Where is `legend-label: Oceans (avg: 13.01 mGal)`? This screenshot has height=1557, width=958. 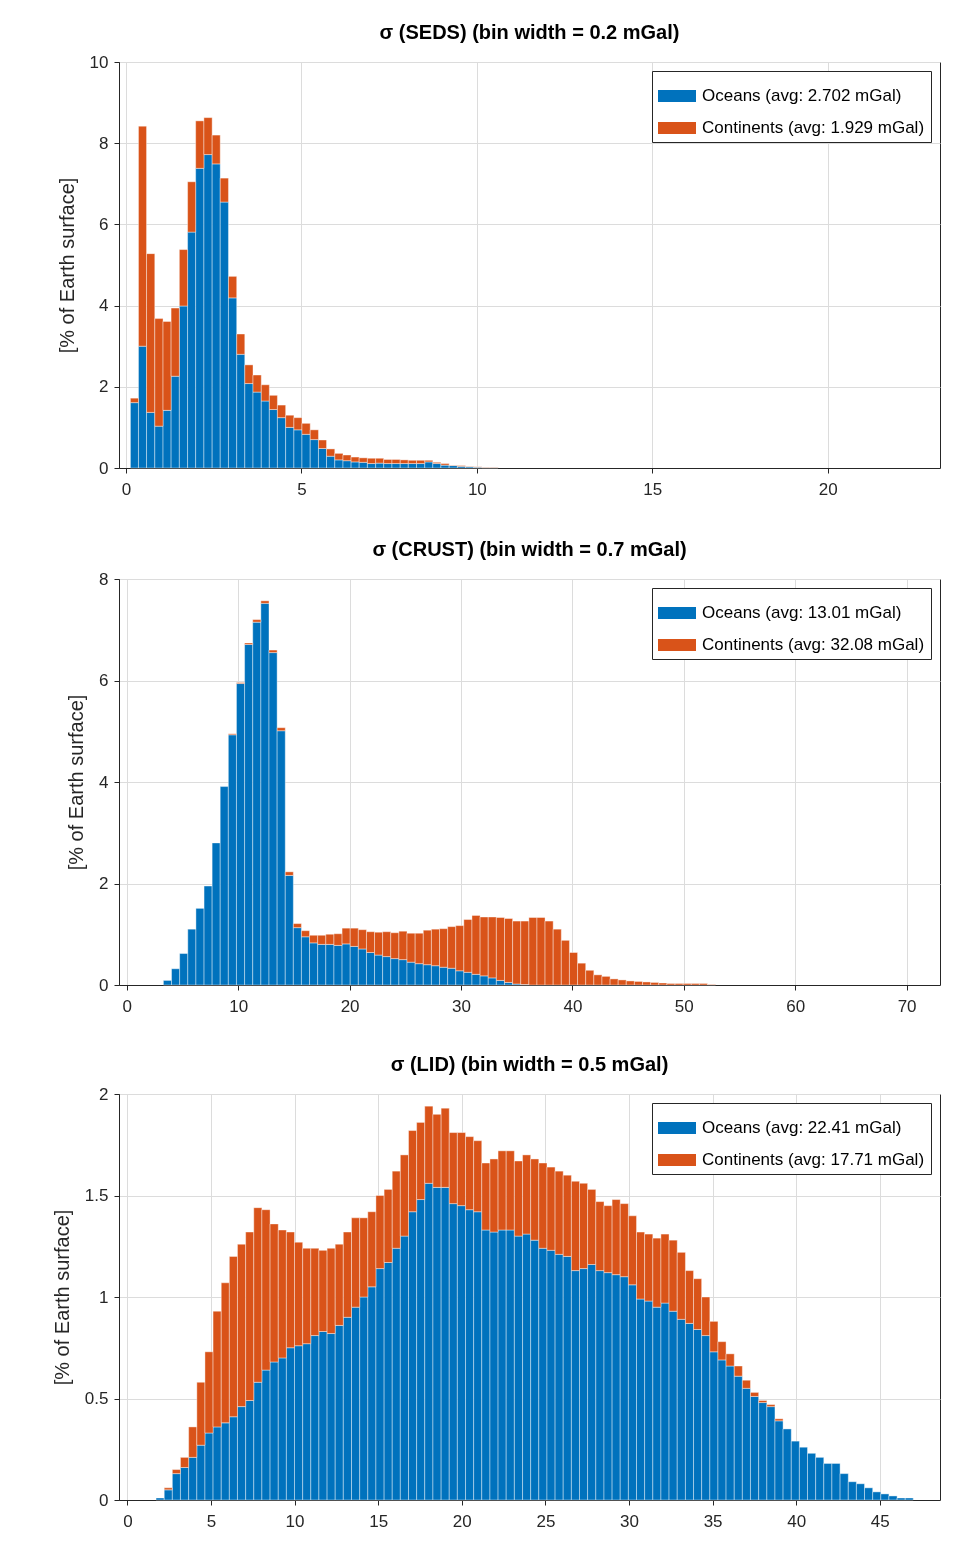 legend-label: Oceans (avg: 13.01 mGal) is located at coordinates (802, 612).